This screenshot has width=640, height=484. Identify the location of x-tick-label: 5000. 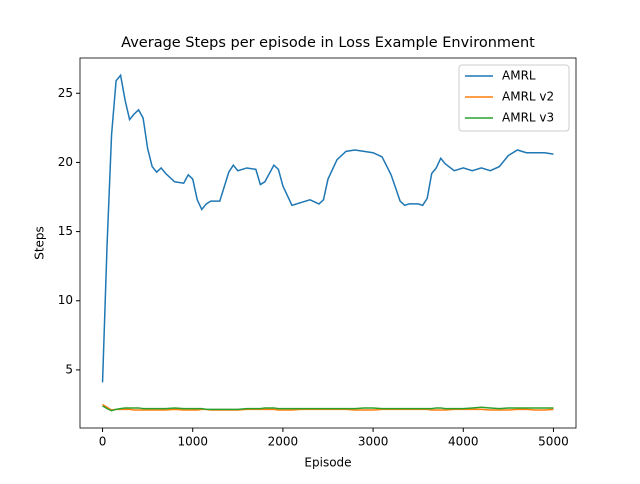
(553, 442).